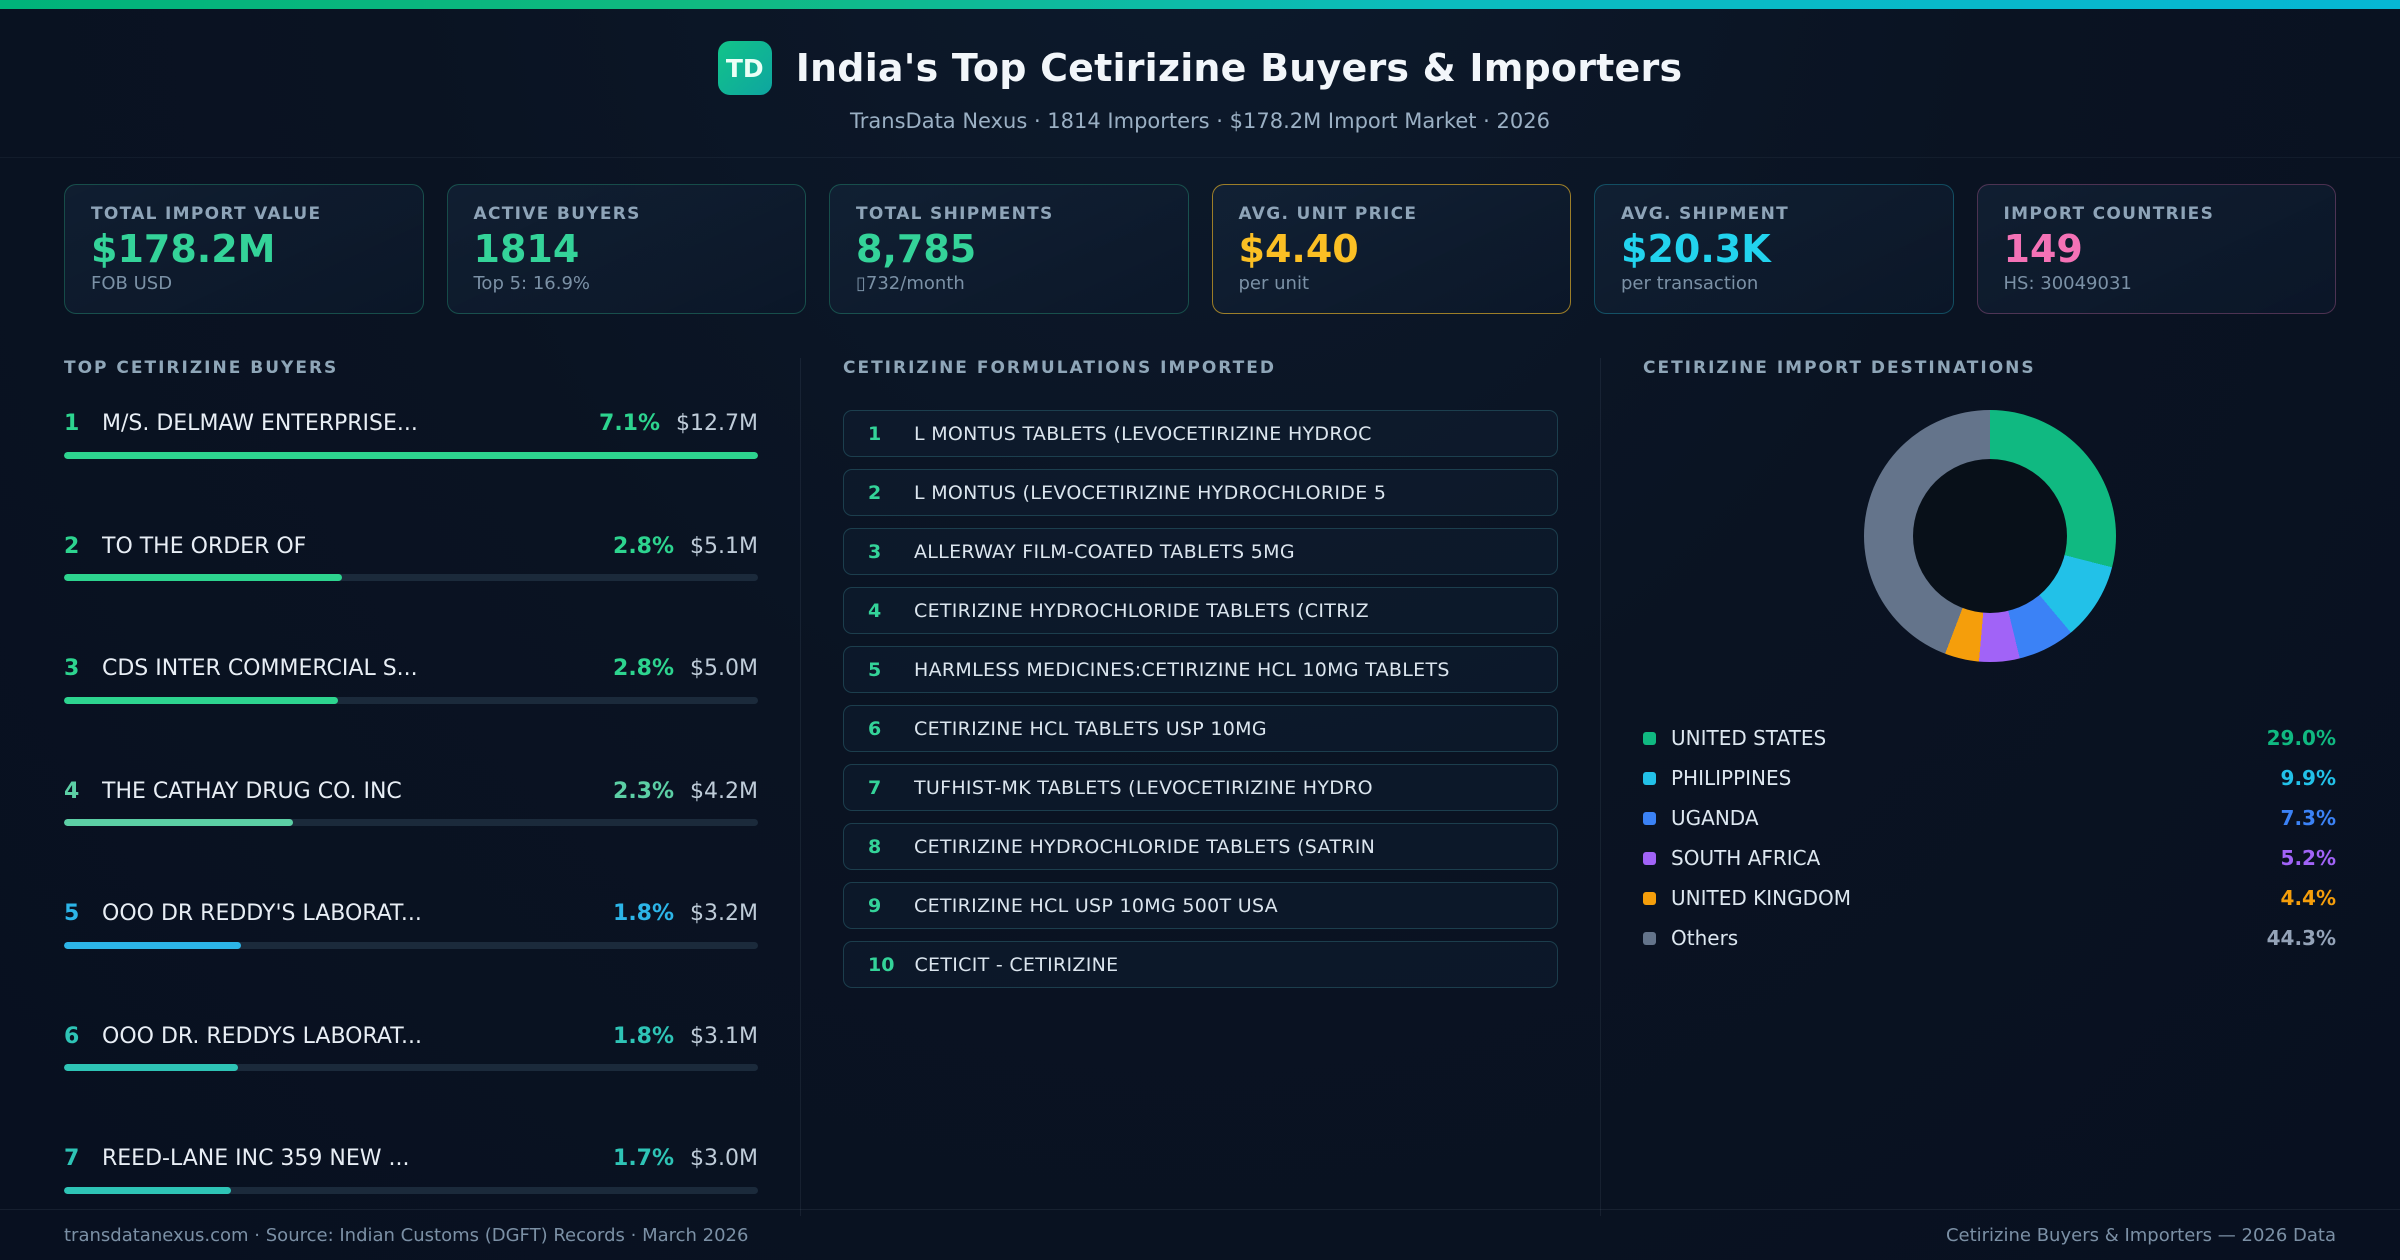  I want to click on buyer-rank: 6, so click(72, 1036).